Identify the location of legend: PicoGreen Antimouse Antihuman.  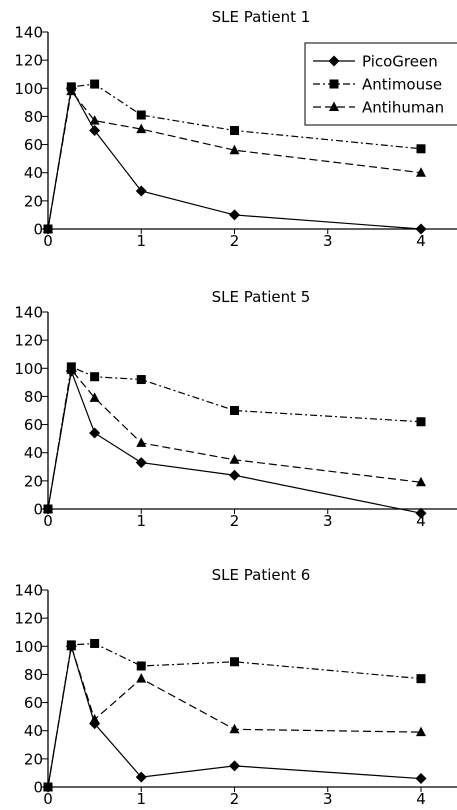
(380, 84).